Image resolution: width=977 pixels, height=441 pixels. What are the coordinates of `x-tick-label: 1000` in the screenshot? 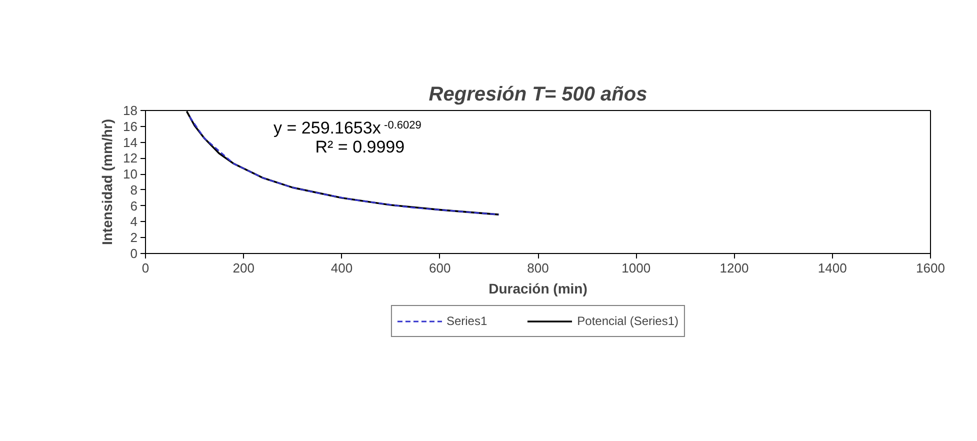 It's located at (636, 268).